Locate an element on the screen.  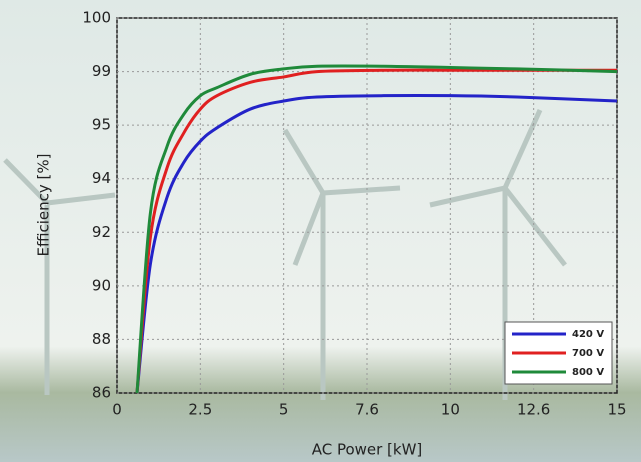
y-tick-label: 95 is located at coordinates (101, 125).